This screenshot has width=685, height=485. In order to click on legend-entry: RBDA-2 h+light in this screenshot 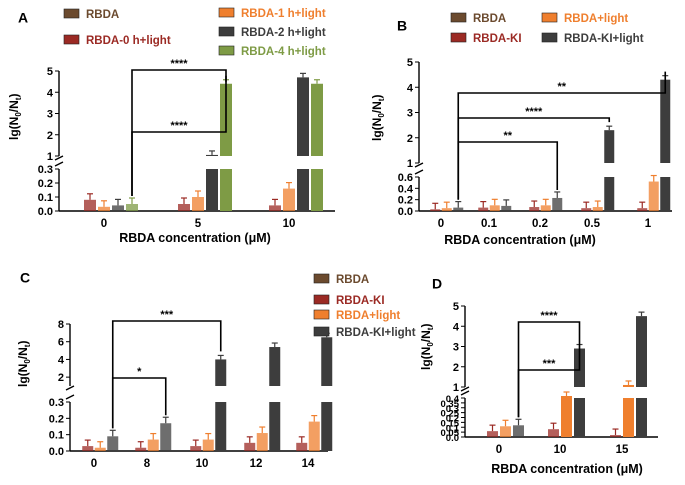, I will do `click(283, 33)`.